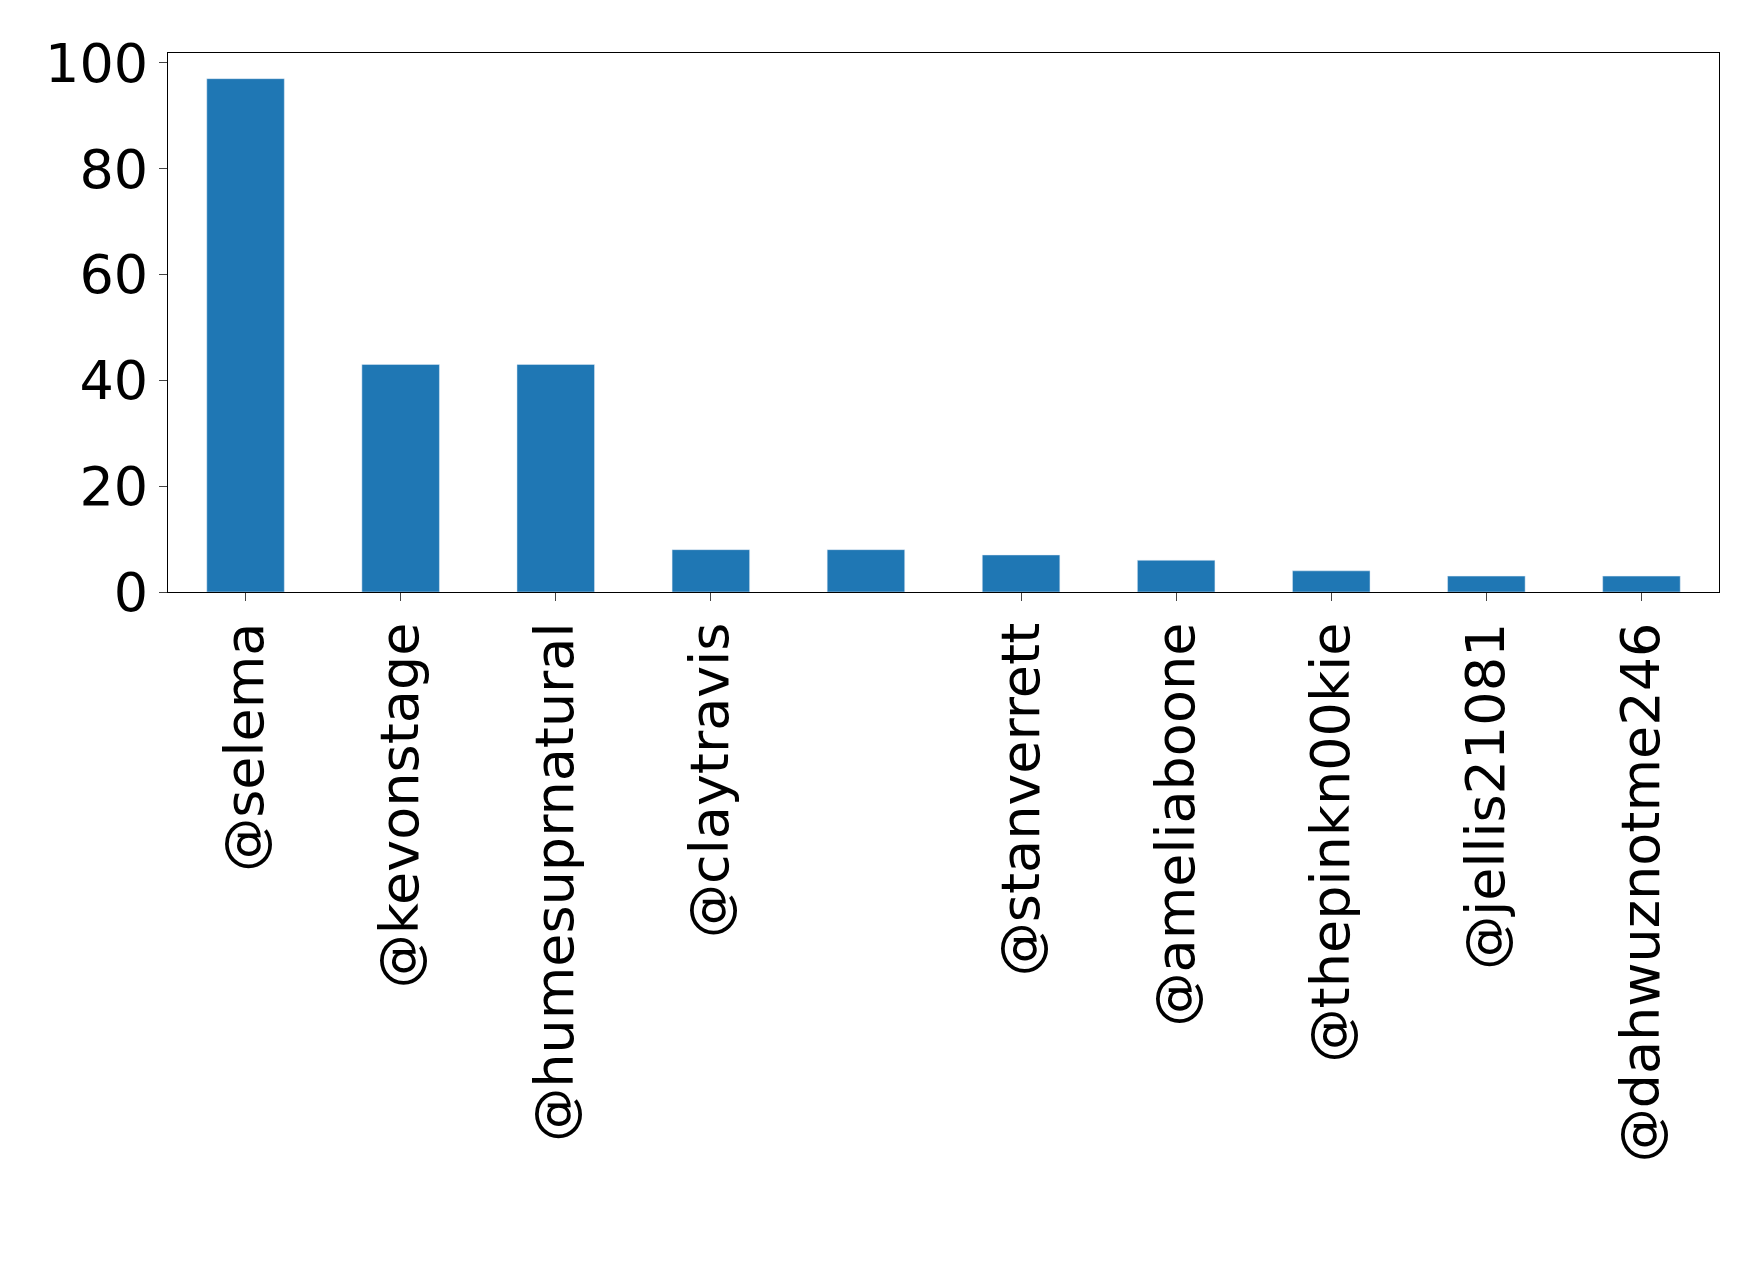 The image size is (1758, 1266). Describe the element at coordinates (131, 592) in the screenshot. I see `y-tick-label: 0` at that location.